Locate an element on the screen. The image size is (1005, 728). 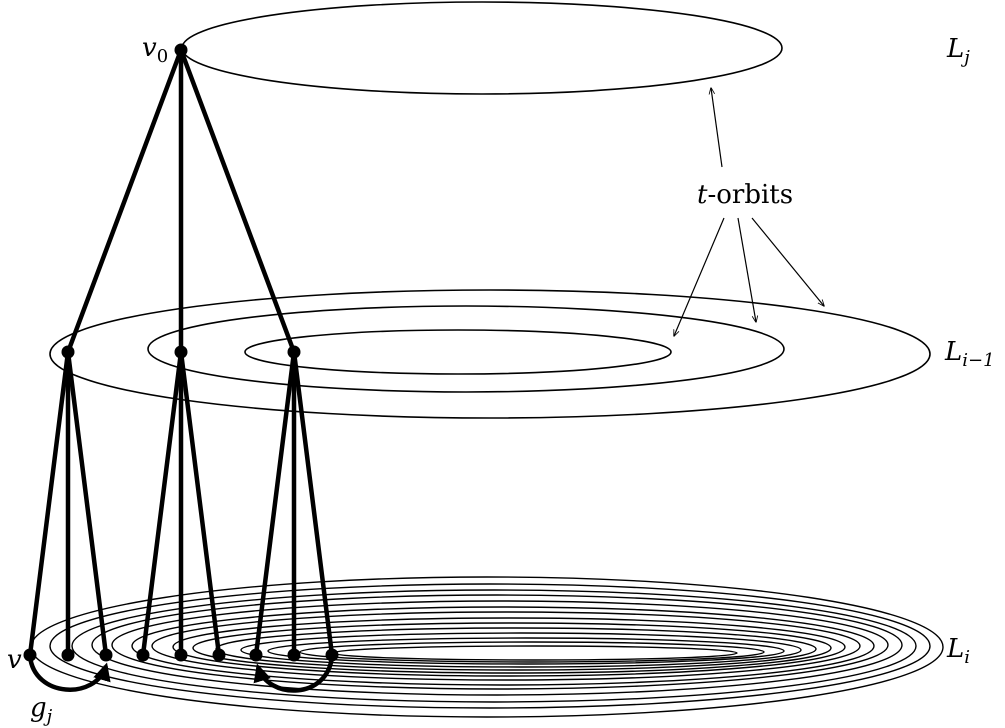
arrow-to-outer is located at coordinates (787, 261).